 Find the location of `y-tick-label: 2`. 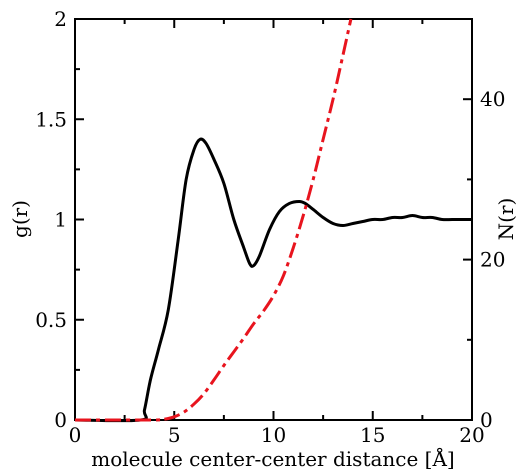

y-tick-label: 2 is located at coordinates (60, 19).